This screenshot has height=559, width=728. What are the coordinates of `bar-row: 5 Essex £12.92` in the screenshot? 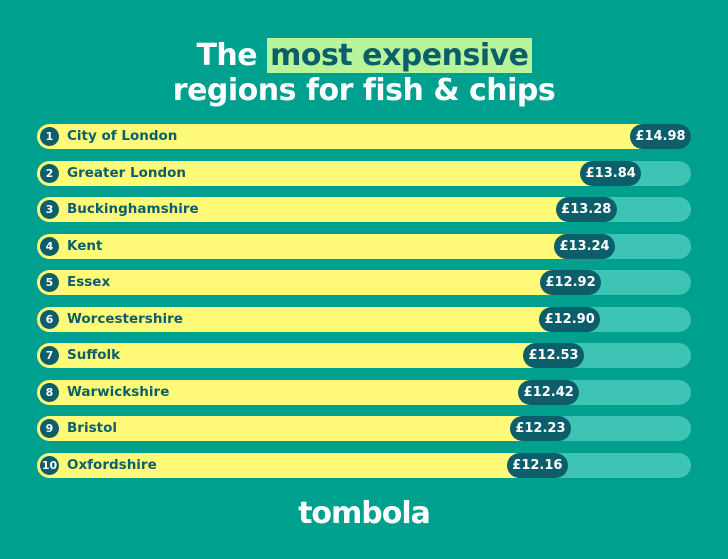 It's located at (364, 282).